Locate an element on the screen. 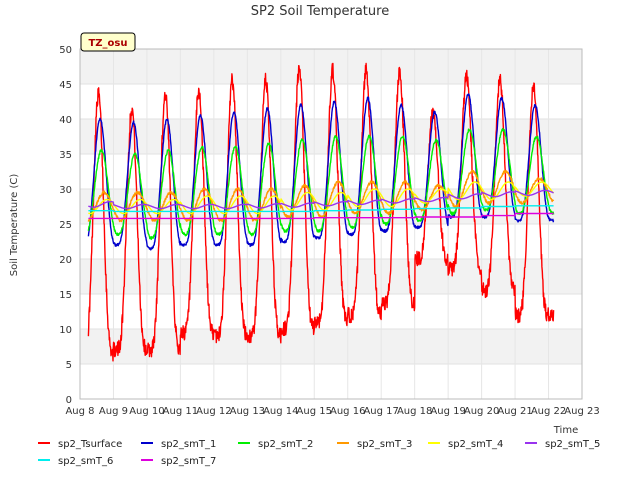 The height and width of the screenshot is (484, 640). legend-label: sp2_smT_5 is located at coordinates (572, 444).